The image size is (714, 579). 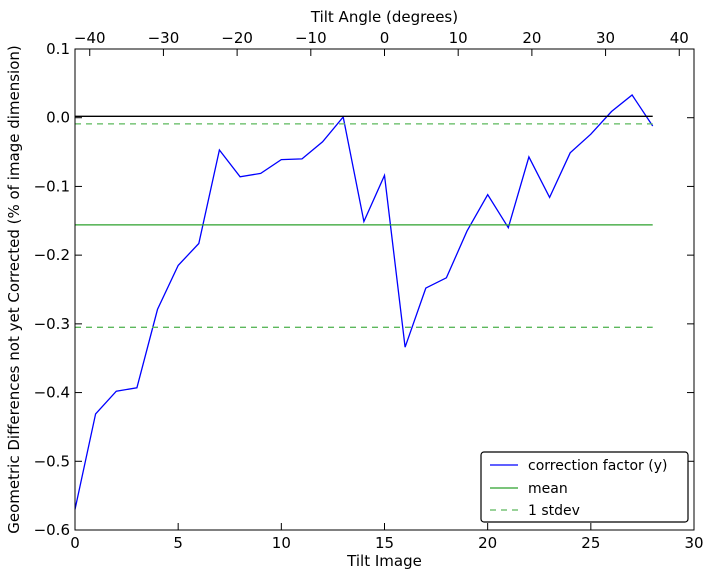 I want to click on legend-box, so click(x=584, y=487).